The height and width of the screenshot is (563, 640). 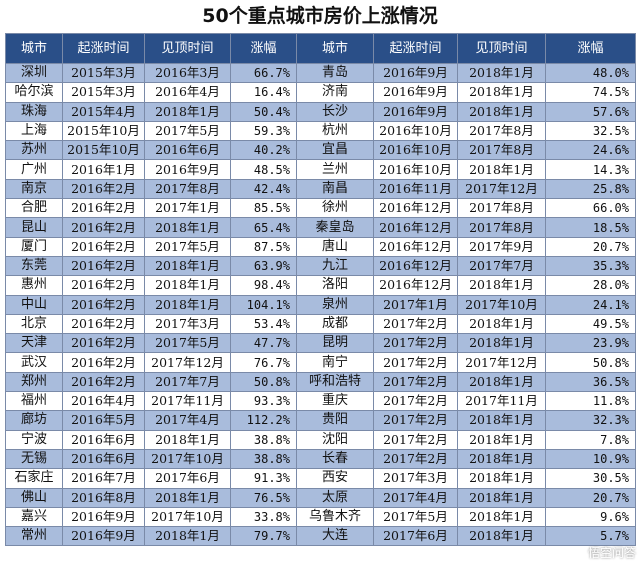 What do you see at coordinates (415, 304) in the screenshot?
I see `cell-start-date-2: 2017年1月` at bounding box center [415, 304].